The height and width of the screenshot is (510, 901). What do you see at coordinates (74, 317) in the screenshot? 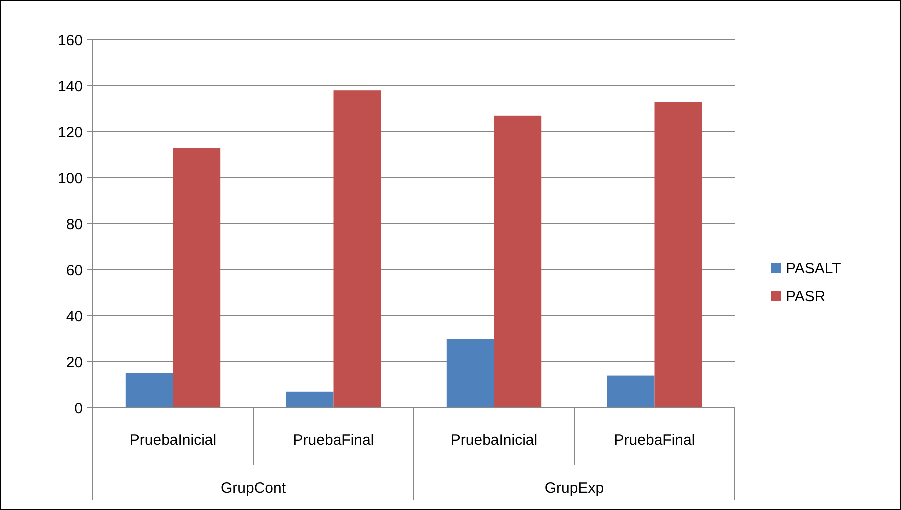
I see `y-tick-label: 40` at bounding box center [74, 317].